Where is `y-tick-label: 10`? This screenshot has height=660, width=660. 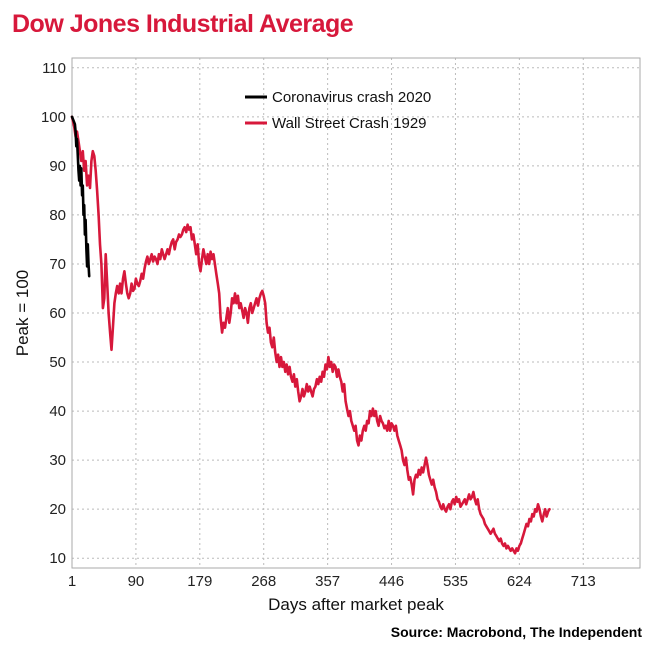 y-tick-label: 10 is located at coordinates (57, 558).